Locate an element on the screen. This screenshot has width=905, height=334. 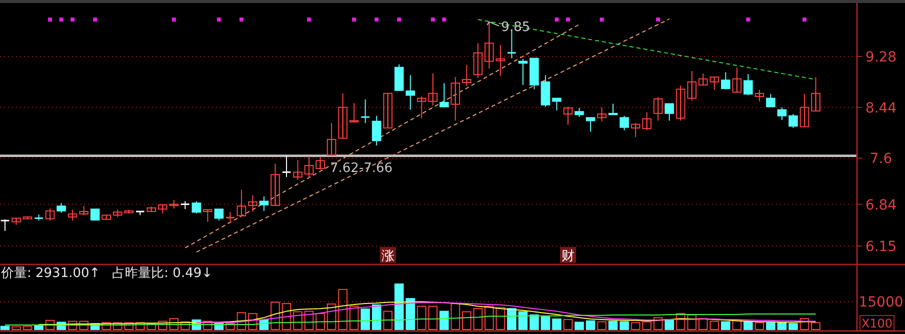
y-tick-label: 9.28 is located at coordinates (881, 57).